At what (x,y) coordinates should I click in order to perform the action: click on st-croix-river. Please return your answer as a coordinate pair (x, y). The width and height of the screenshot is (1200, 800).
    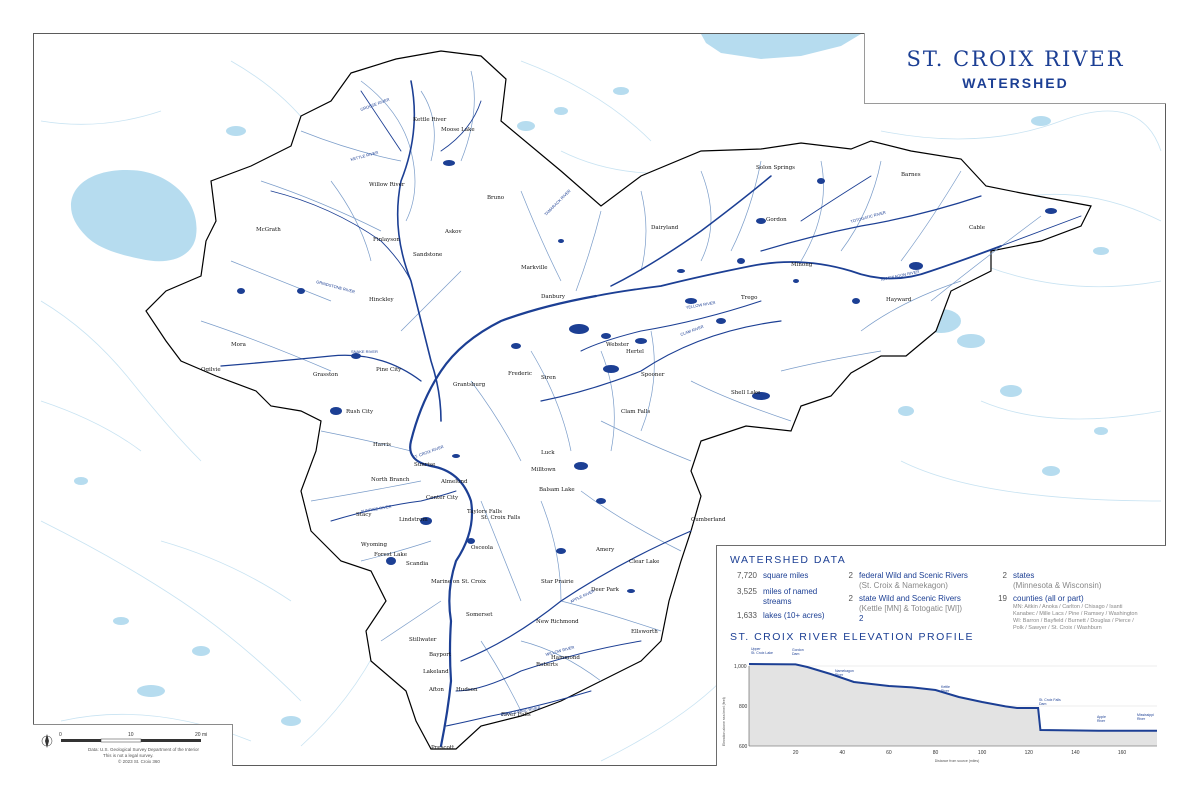
    Looking at the image, I should click on (503, 521).